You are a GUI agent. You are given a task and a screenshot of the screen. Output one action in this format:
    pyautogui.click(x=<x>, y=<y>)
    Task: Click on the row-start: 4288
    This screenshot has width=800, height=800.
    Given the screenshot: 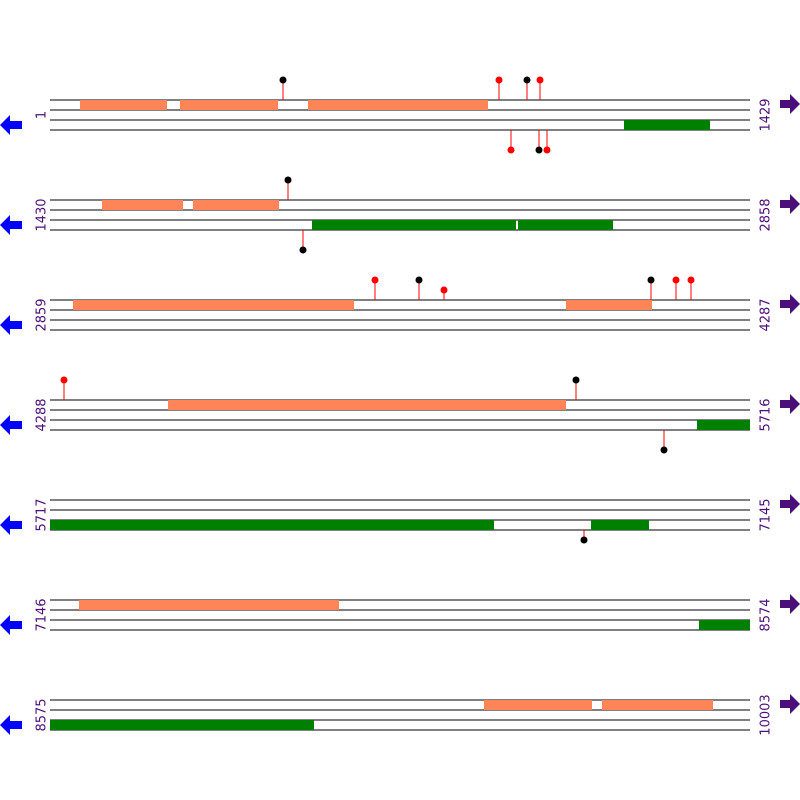 What is the action you would take?
    pyautogui.click(x=42, y=414)
    